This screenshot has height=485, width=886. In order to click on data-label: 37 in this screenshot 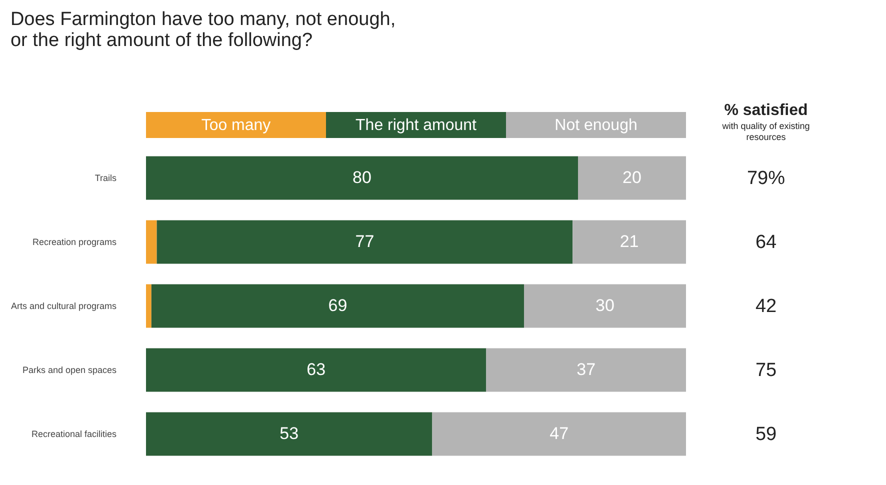, I will do `click(586, 369)`.